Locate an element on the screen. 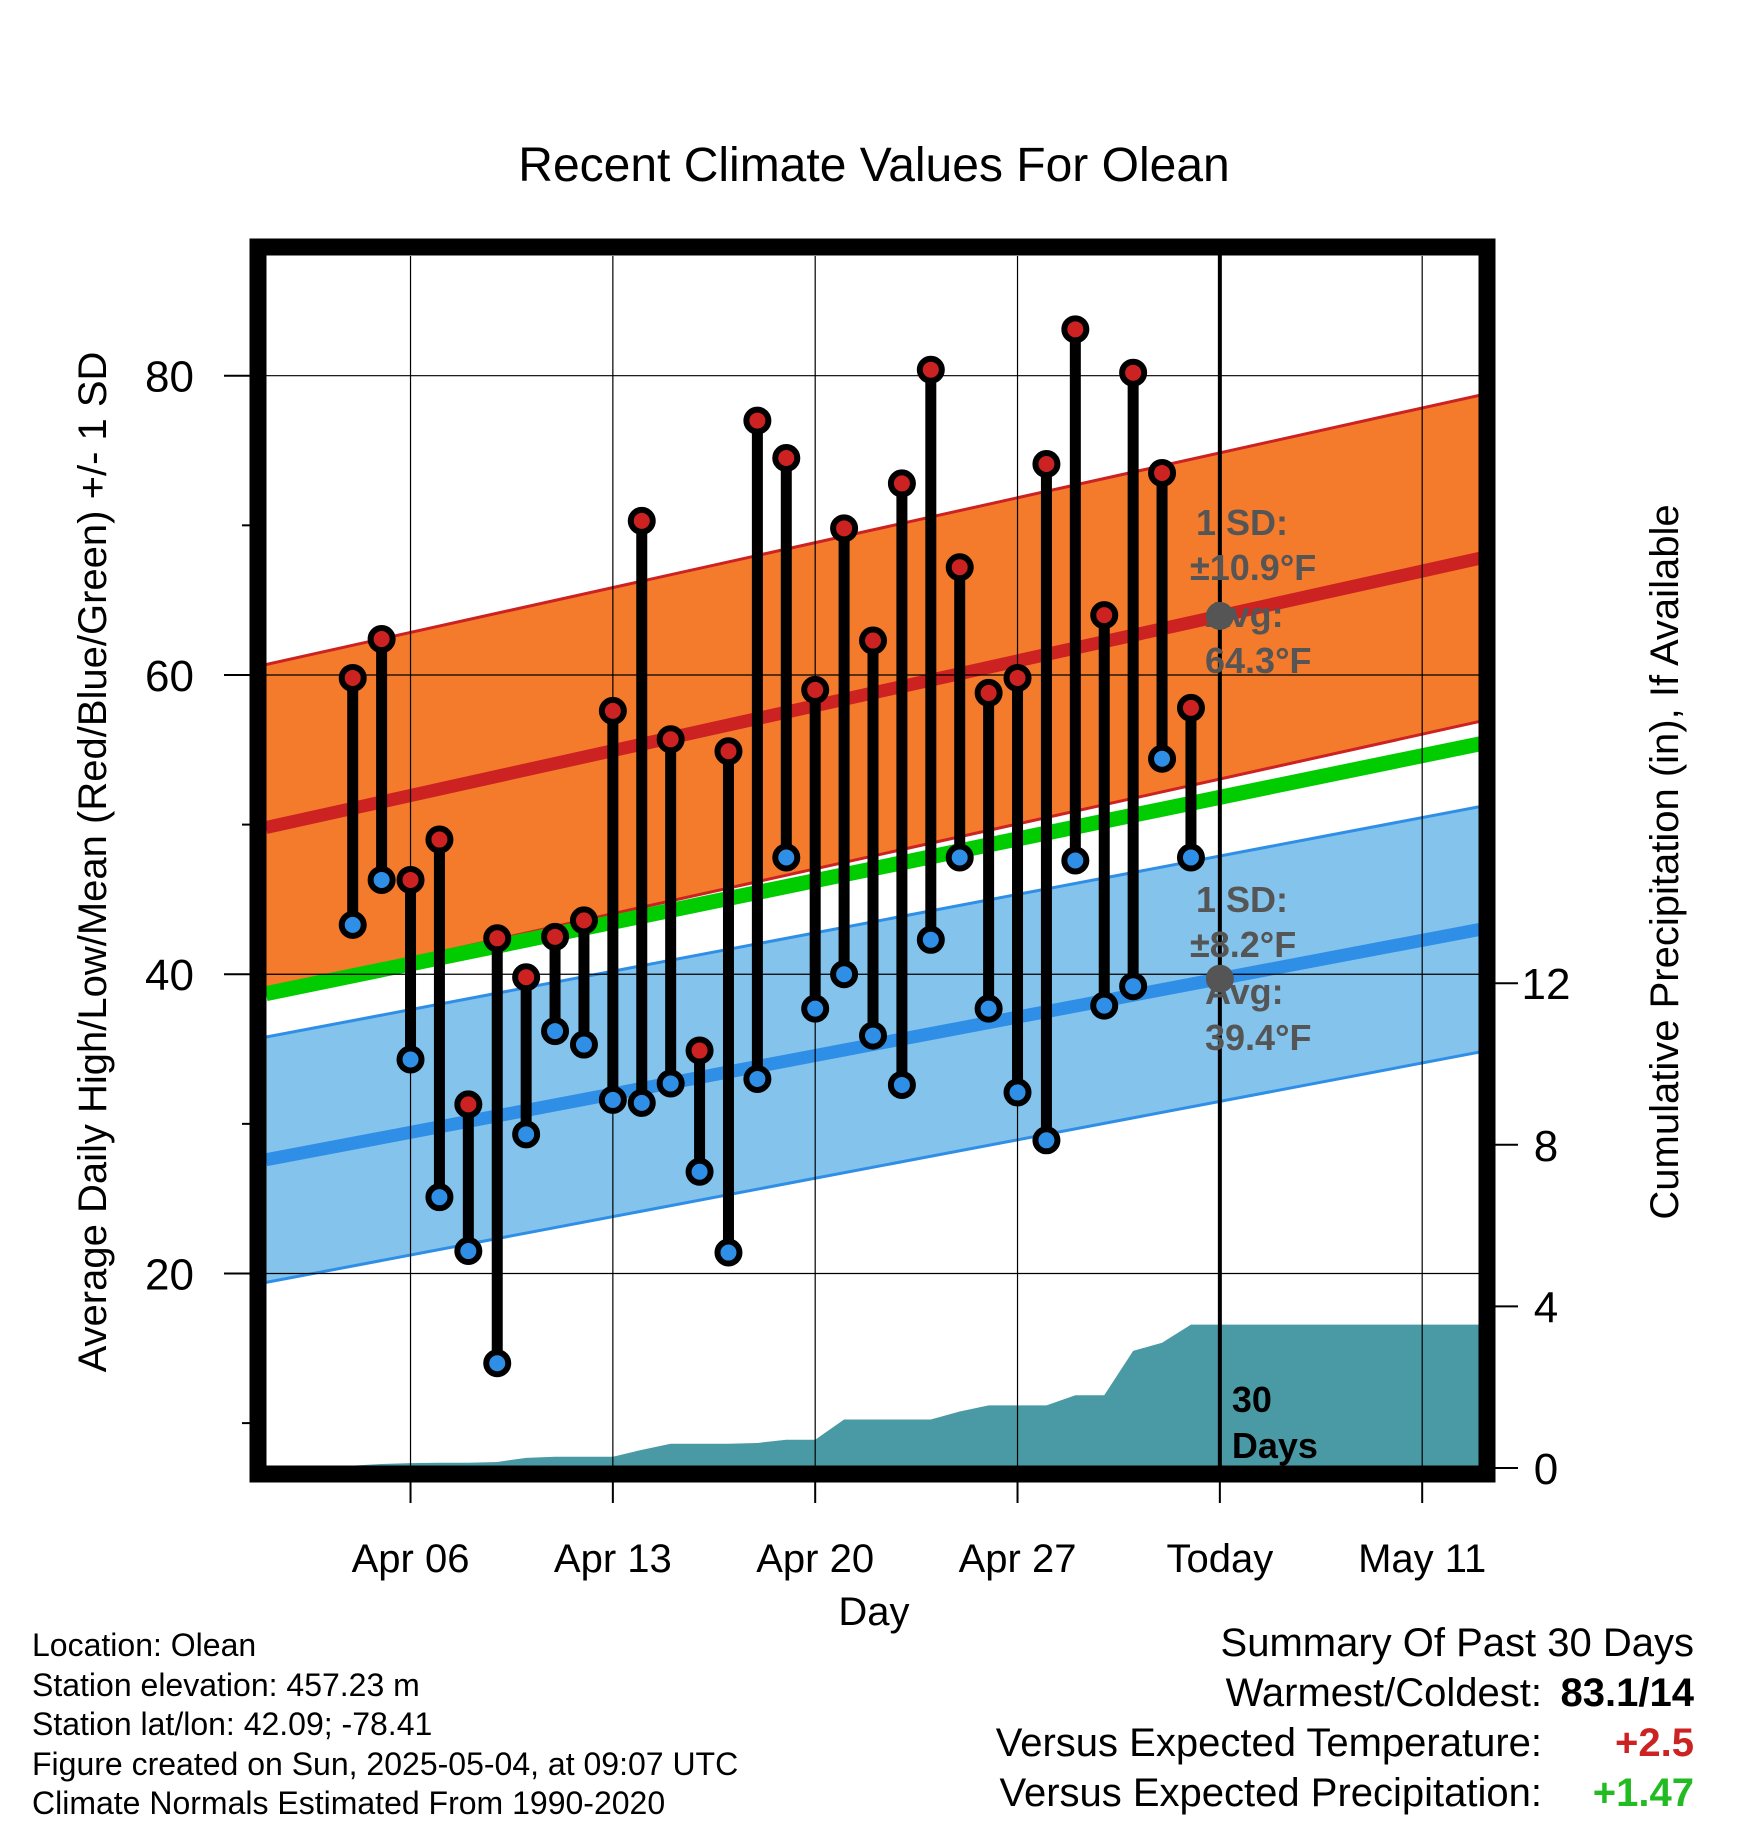  latlon-text: Station lat/lon: 42.09; -78.41 is located at coordinates (232, 1724).